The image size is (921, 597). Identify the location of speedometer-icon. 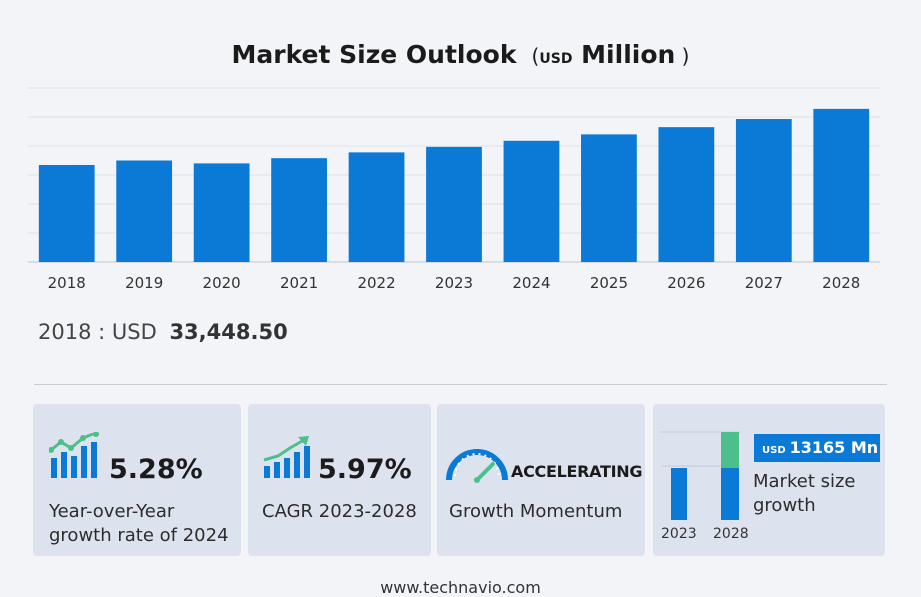
(477, 466).